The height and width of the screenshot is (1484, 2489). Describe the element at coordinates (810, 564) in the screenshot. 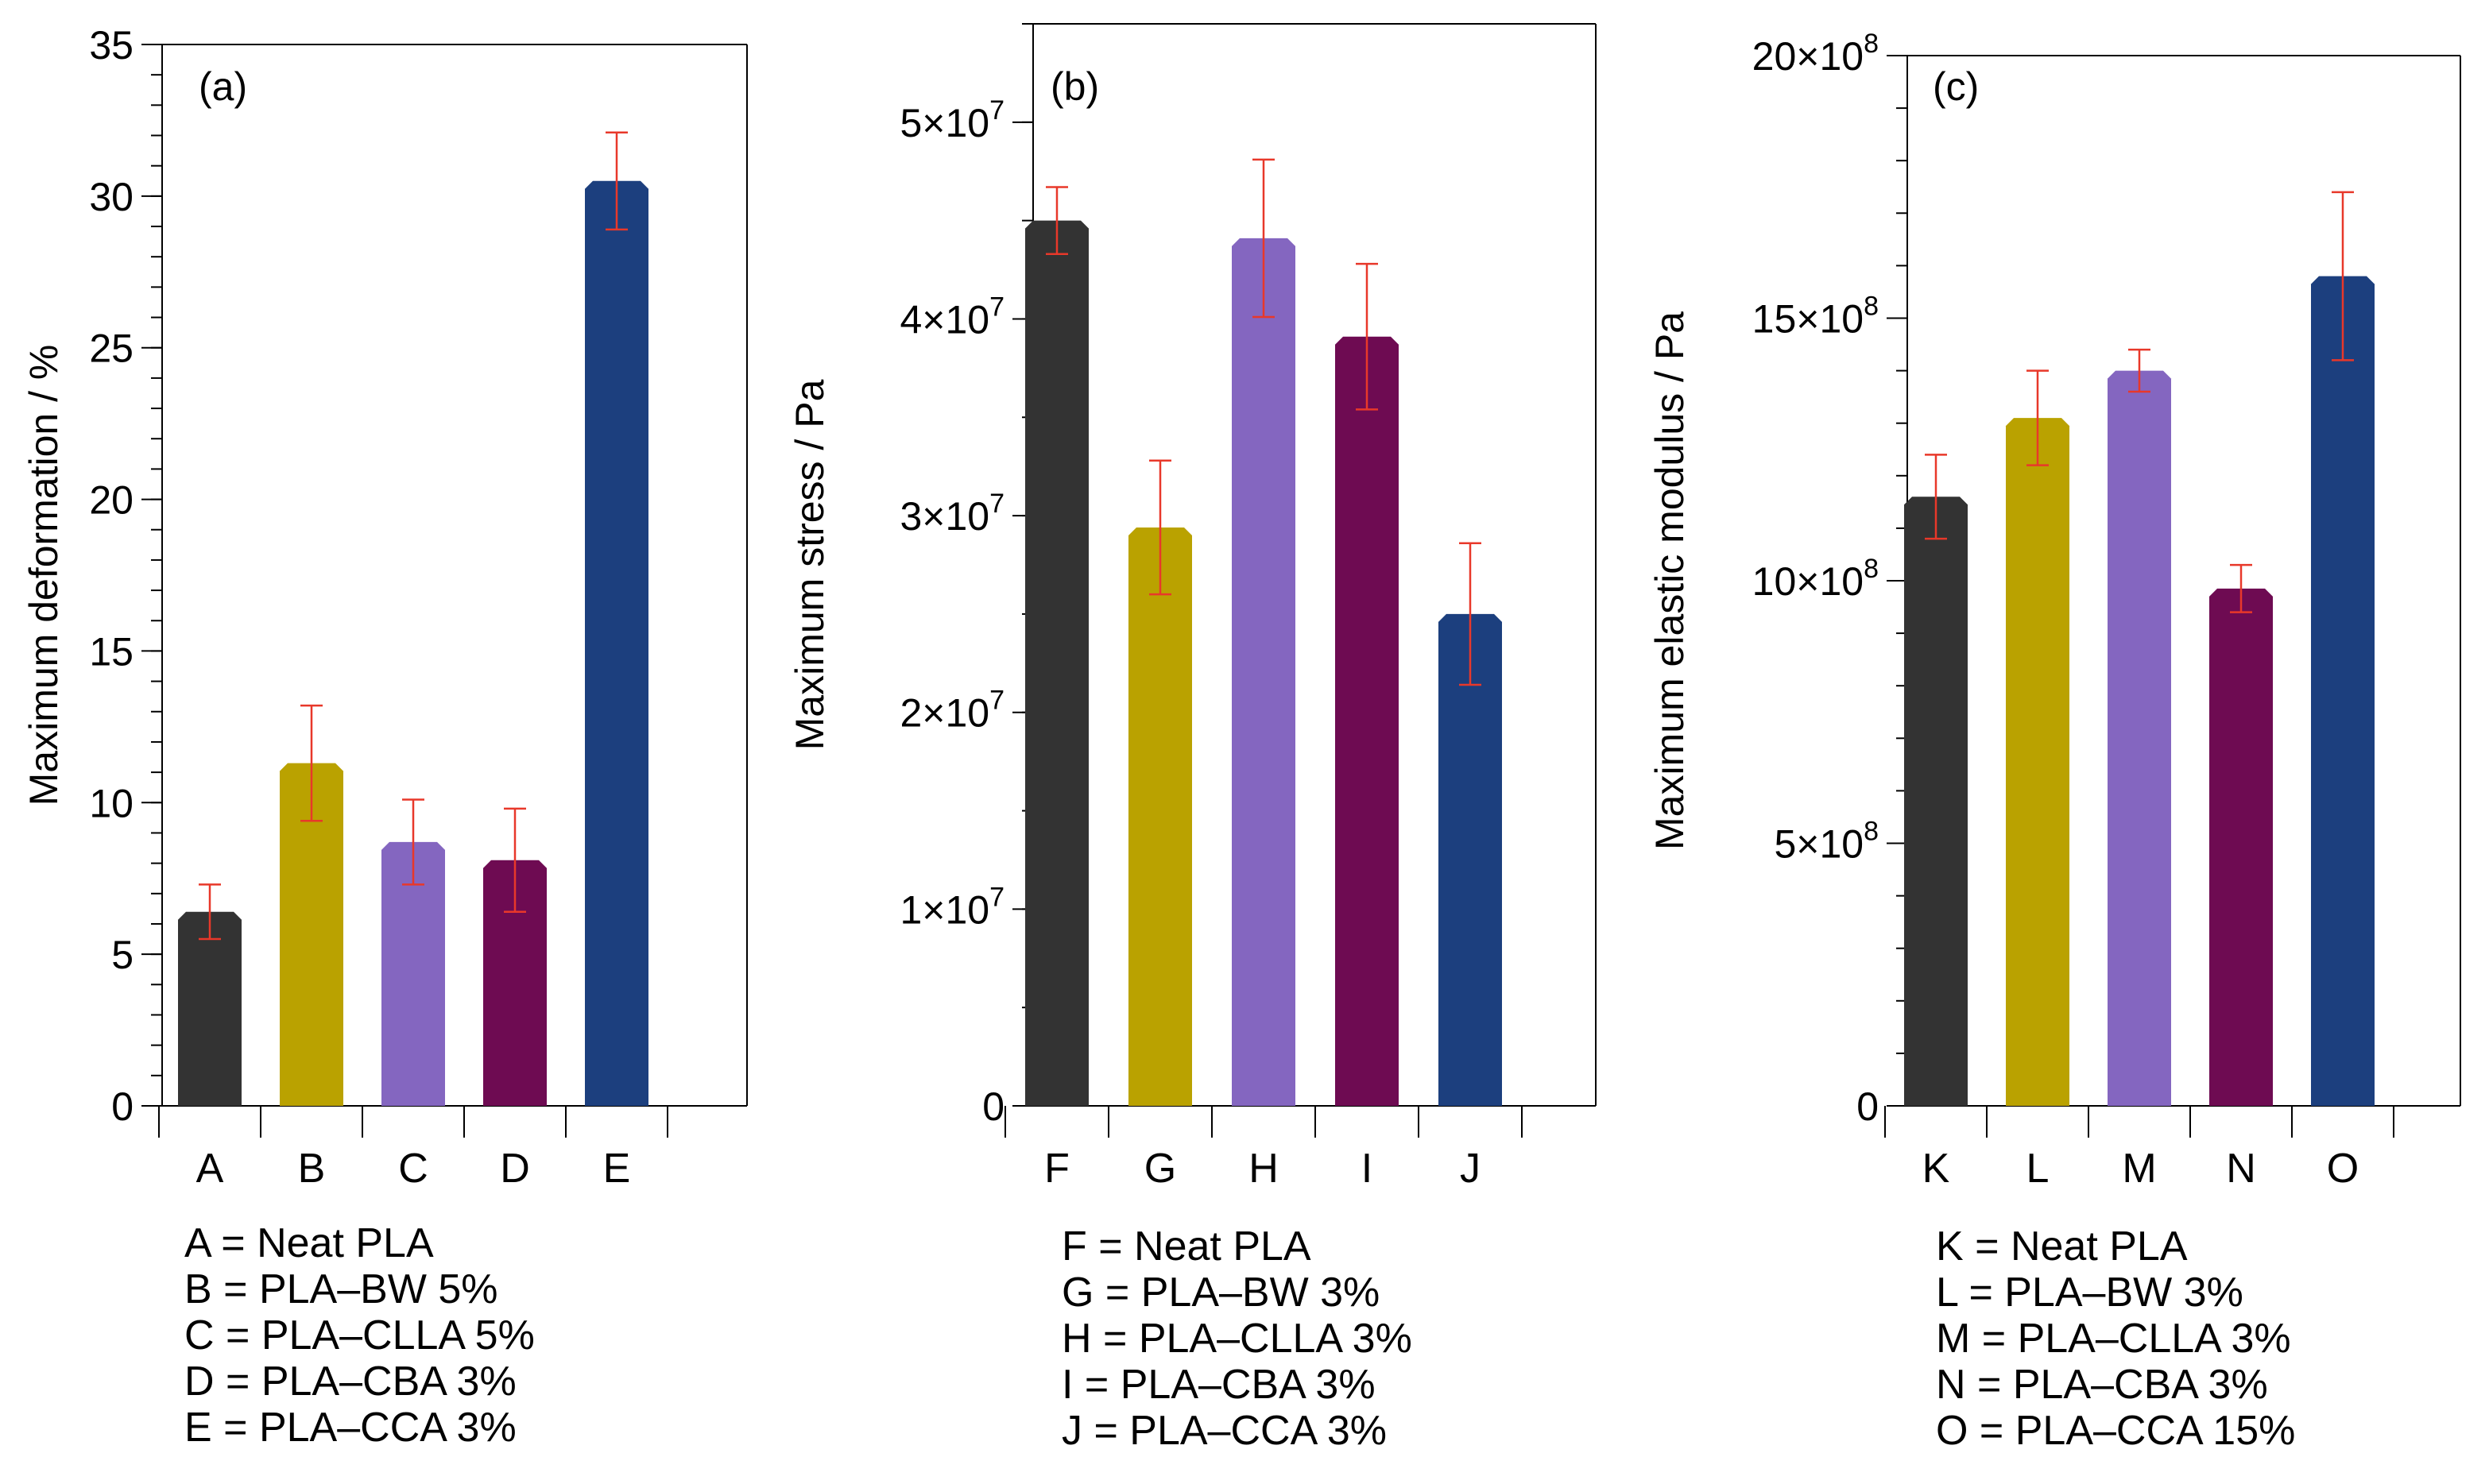

I see `y-axis-label: Maximum stress / Pa` at that location.